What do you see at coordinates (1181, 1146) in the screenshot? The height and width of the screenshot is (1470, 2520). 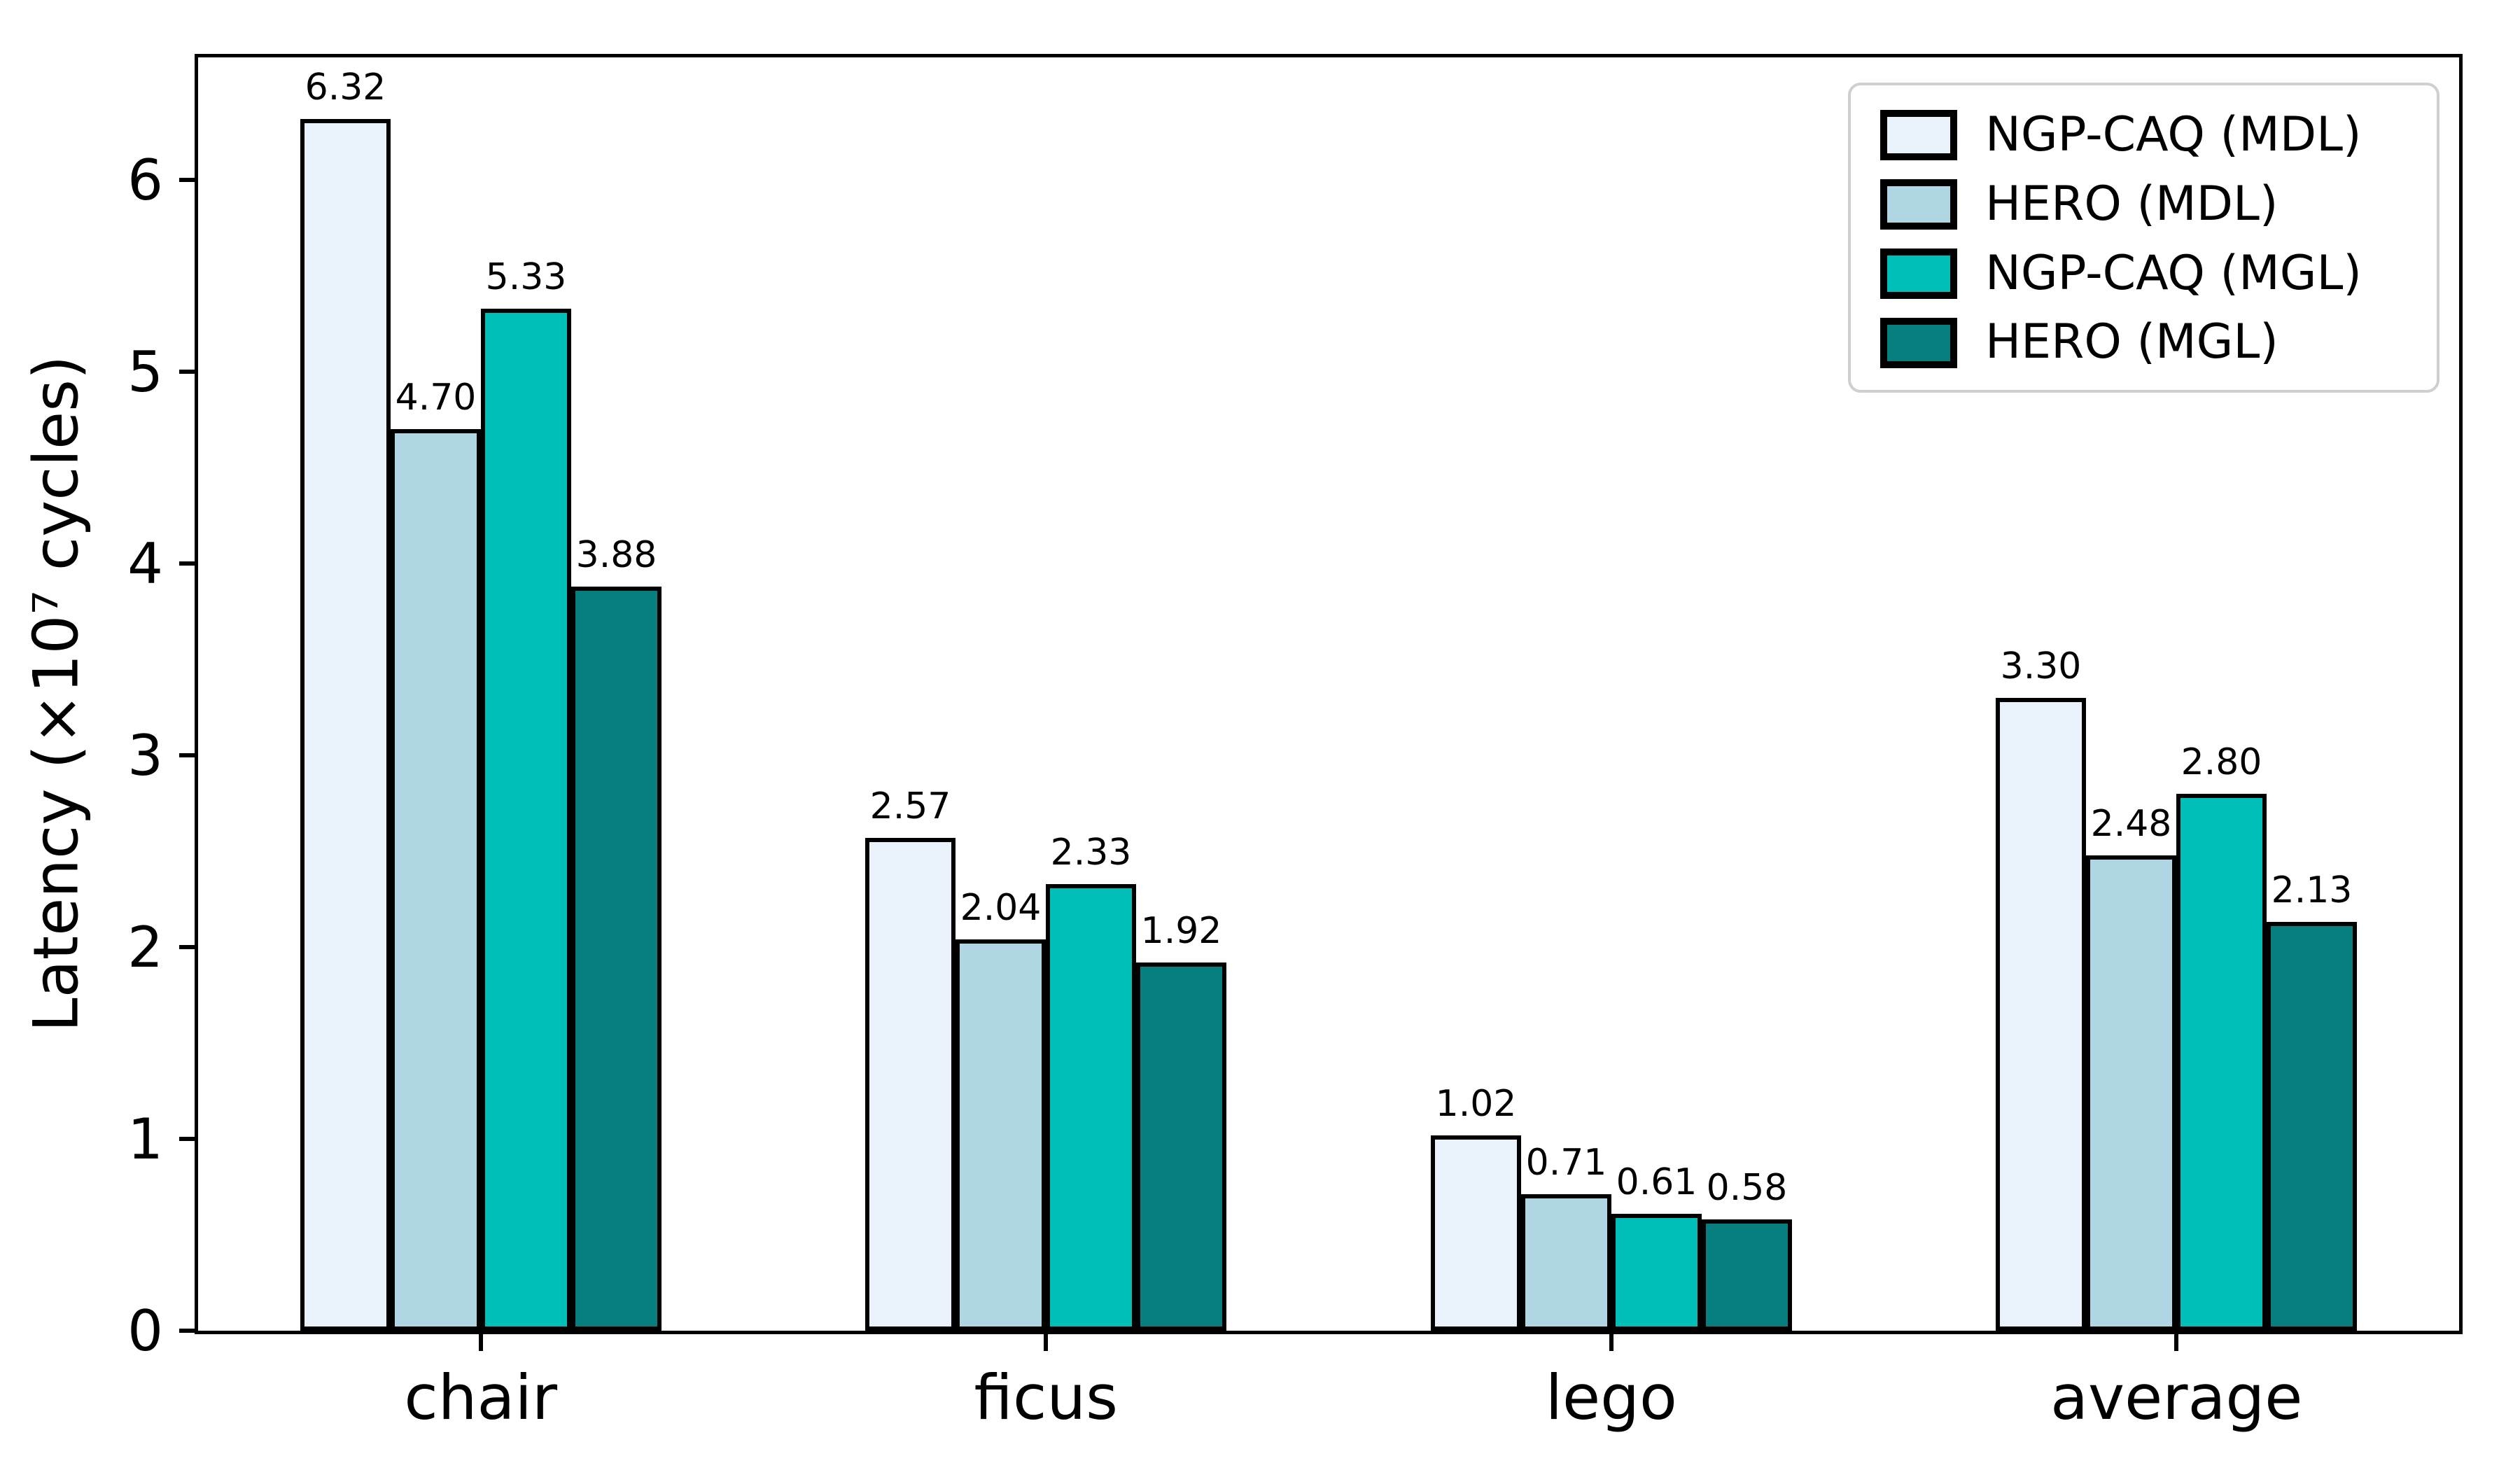 I see `bar-ficus-HERO (MGL)` at bounding box center [1181, 1146].